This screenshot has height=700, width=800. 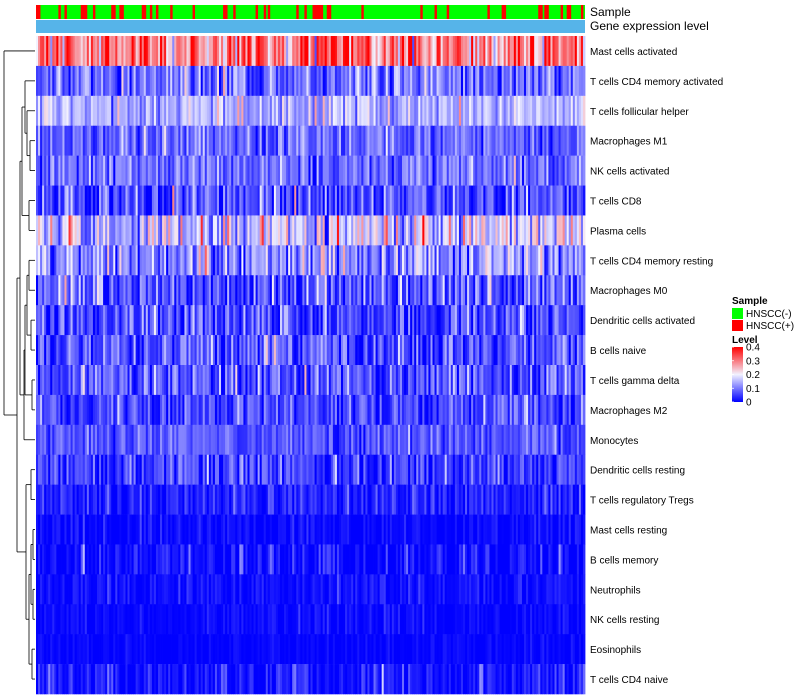 I want to click on heatmap-row, so click(x=311, y=529).